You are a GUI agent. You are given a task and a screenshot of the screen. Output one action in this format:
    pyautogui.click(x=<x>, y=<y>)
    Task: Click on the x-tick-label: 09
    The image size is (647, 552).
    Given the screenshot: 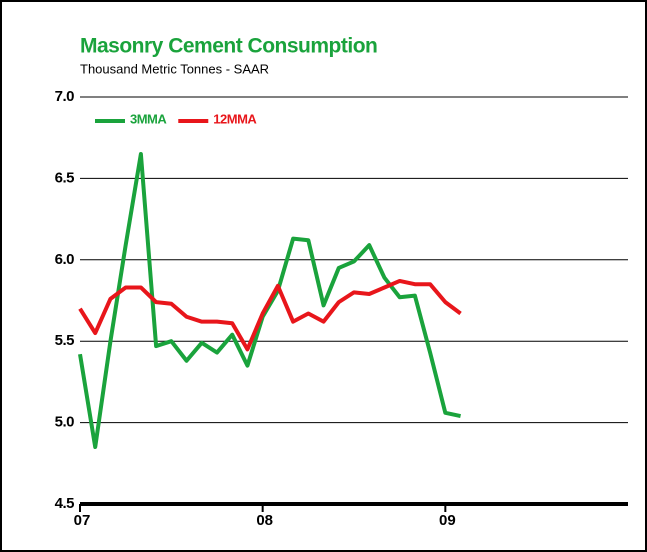 What is the action you would take?
    pyautogui.click(x=447, y=520)
    